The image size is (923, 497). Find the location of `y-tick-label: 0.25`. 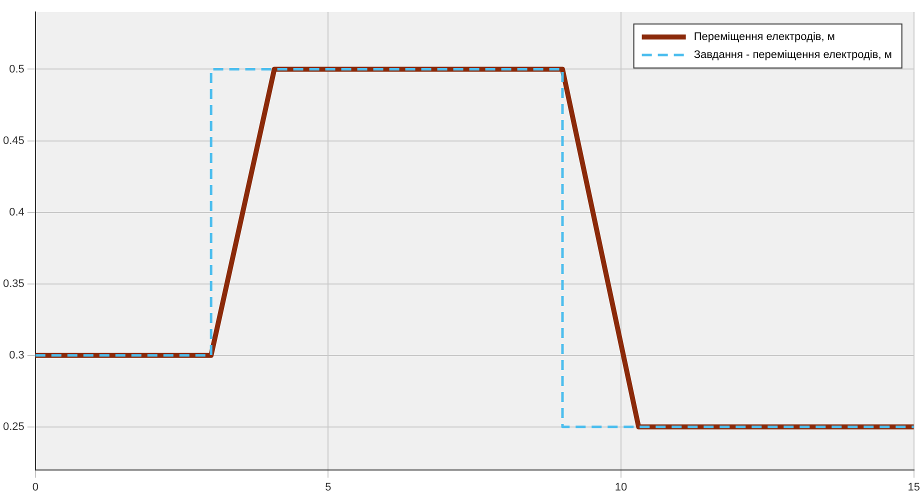

y-tick-label: 0.25 is located at coordinates (13, 426).